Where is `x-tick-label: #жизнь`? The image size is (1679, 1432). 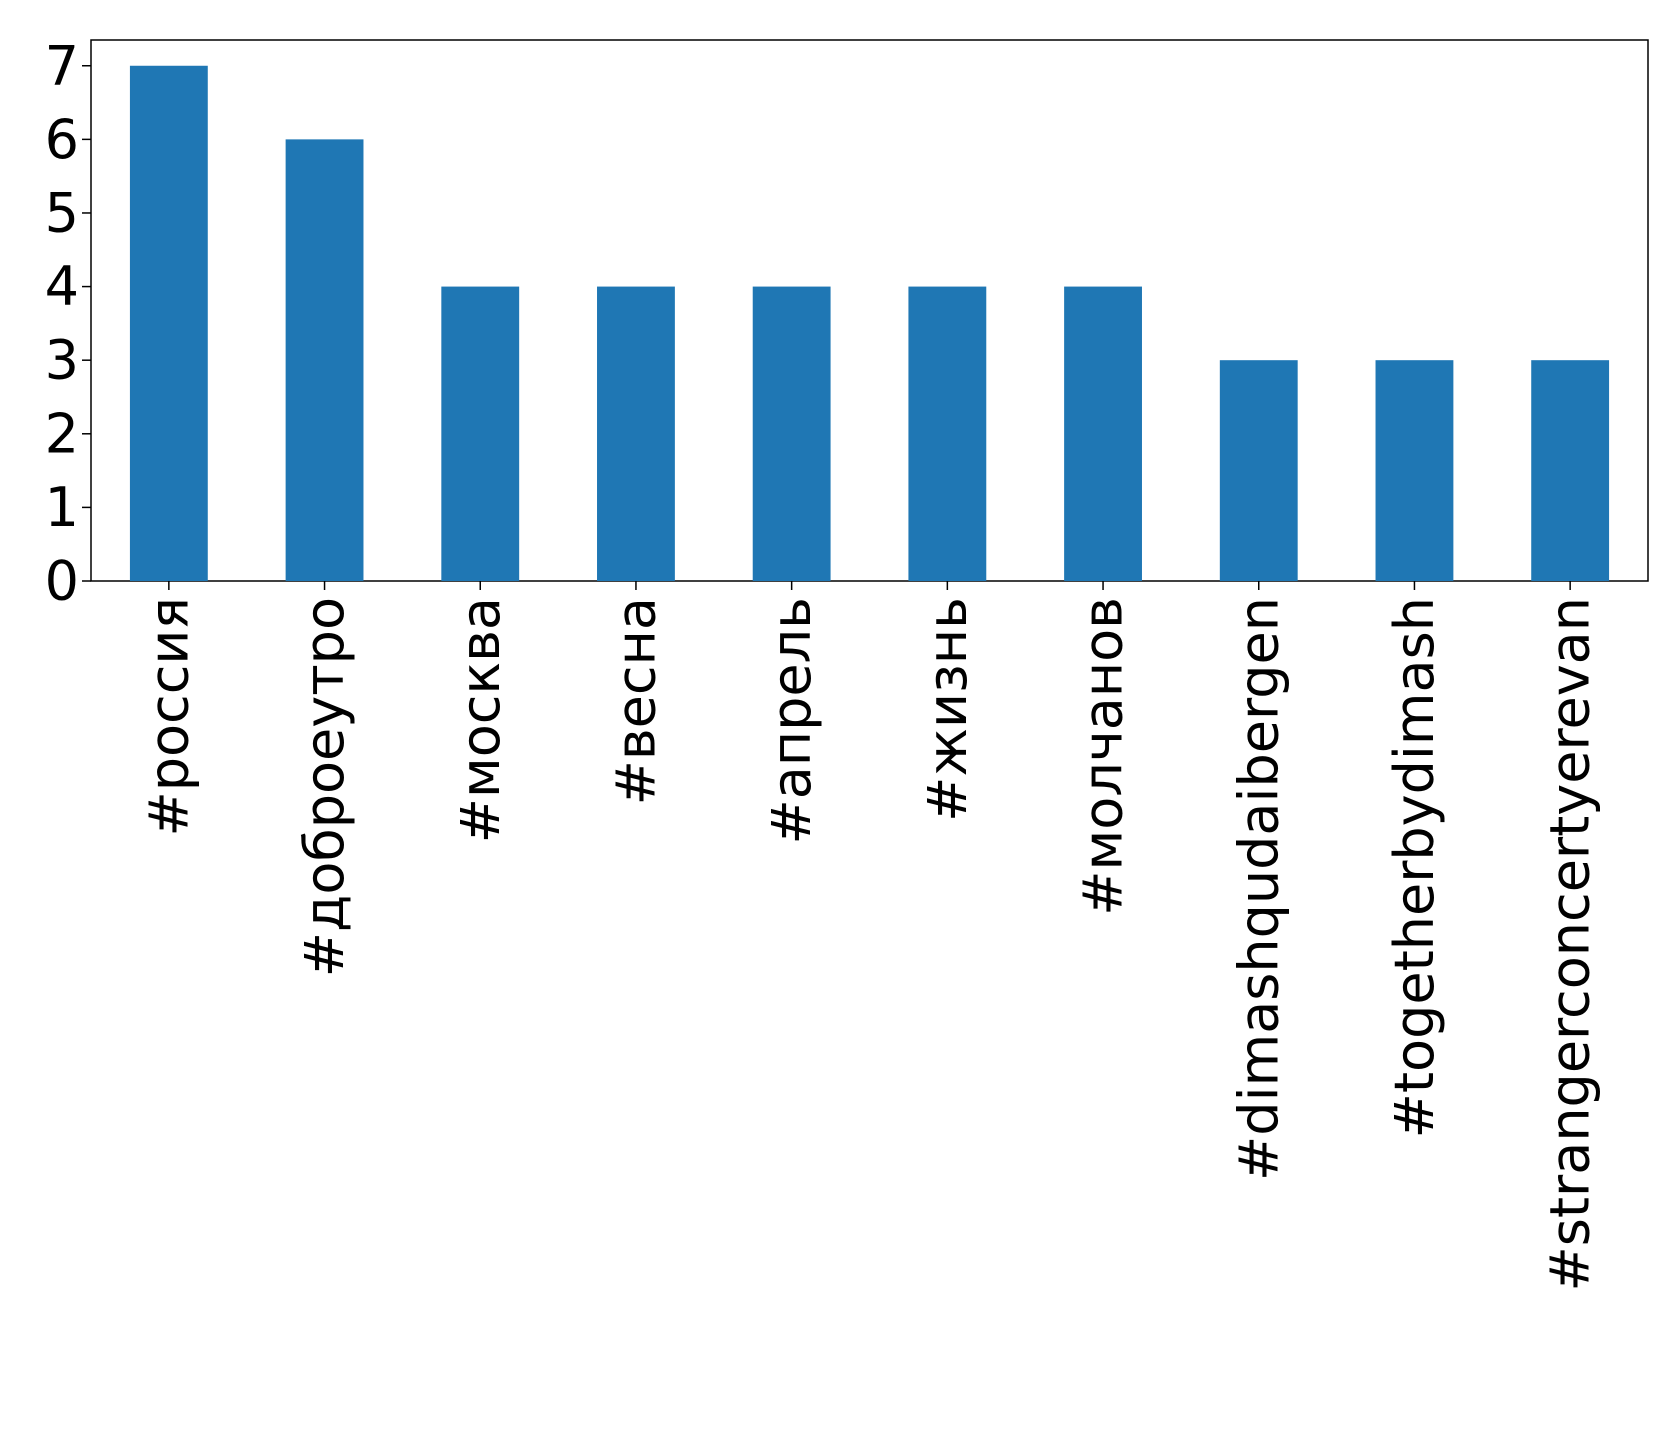
x-tick-label: #жизнь is located at coordinates (947, 709).